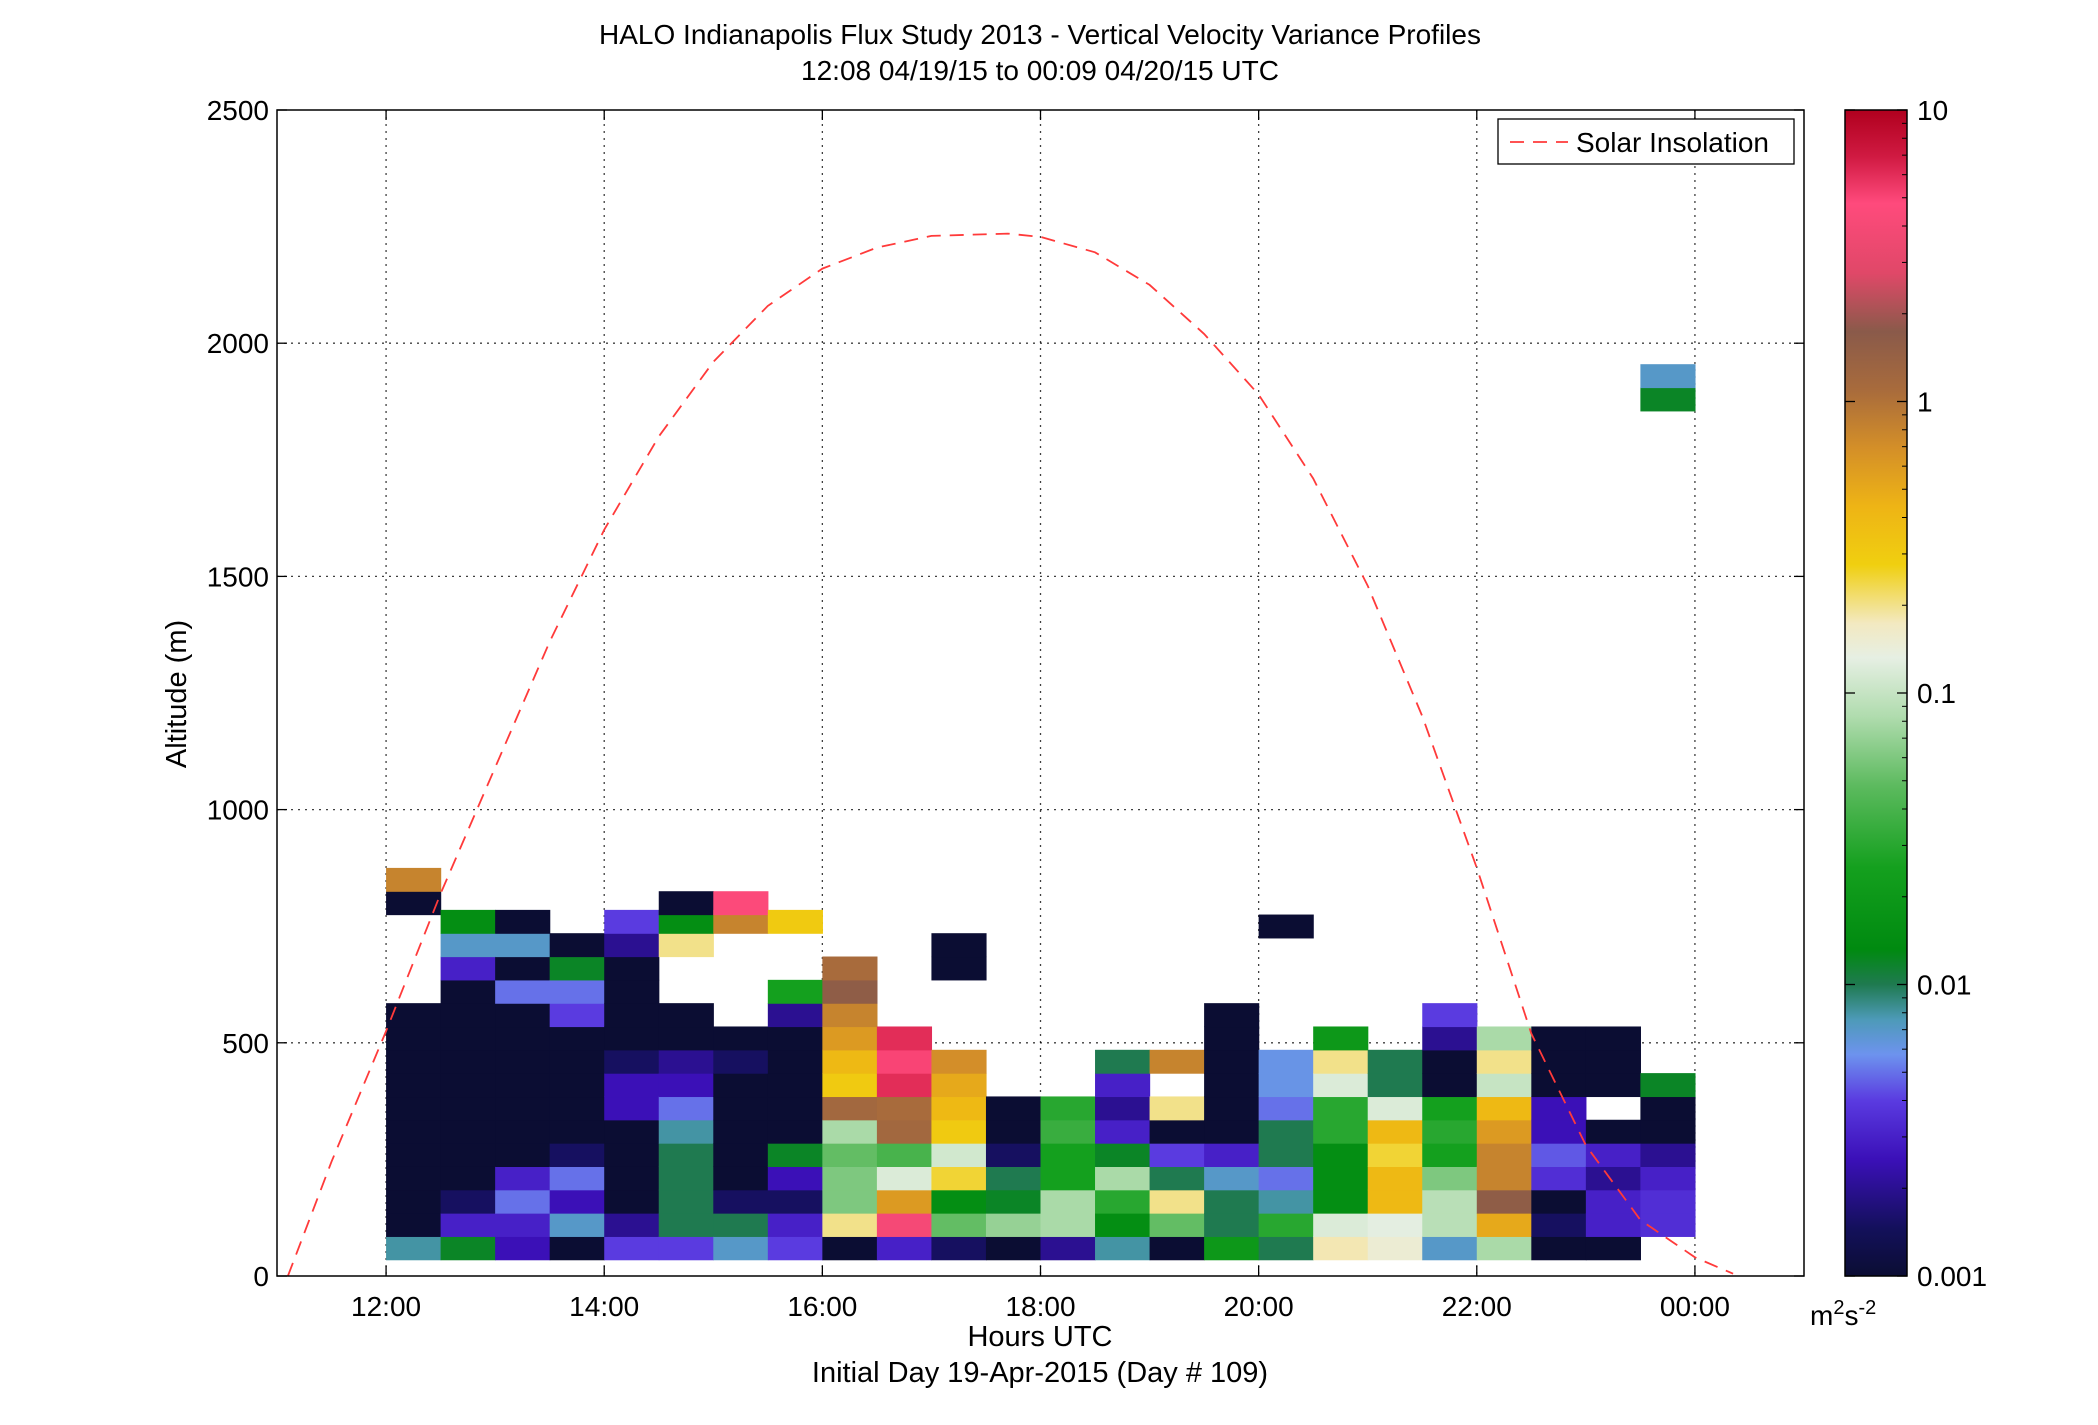 The width and height of the screenshot is (2098, 1425). What do you see at coordinates (1876, 693) in the screenshot?
I see `colorbar-ramp` at bounding box center [1876, 693].